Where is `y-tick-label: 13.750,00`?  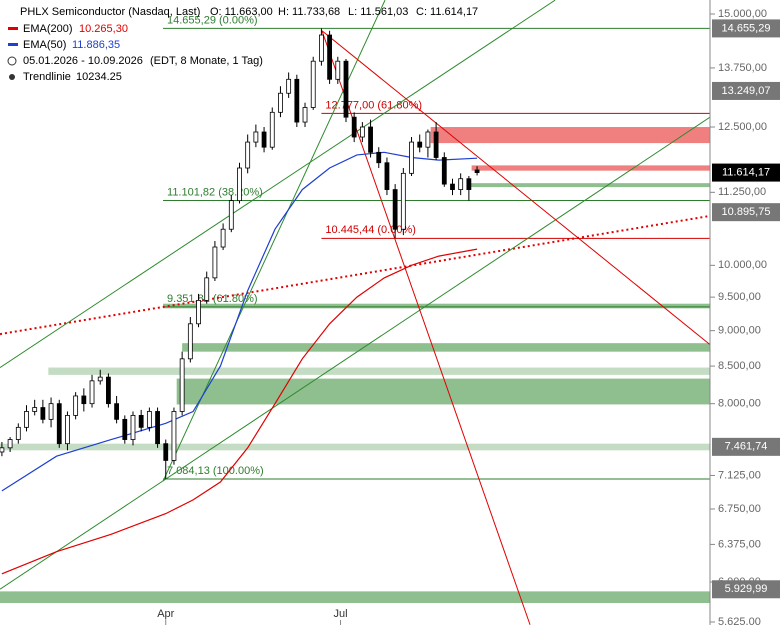
y-tick-label: 13.750,00 is located at coordinates (742, 68).